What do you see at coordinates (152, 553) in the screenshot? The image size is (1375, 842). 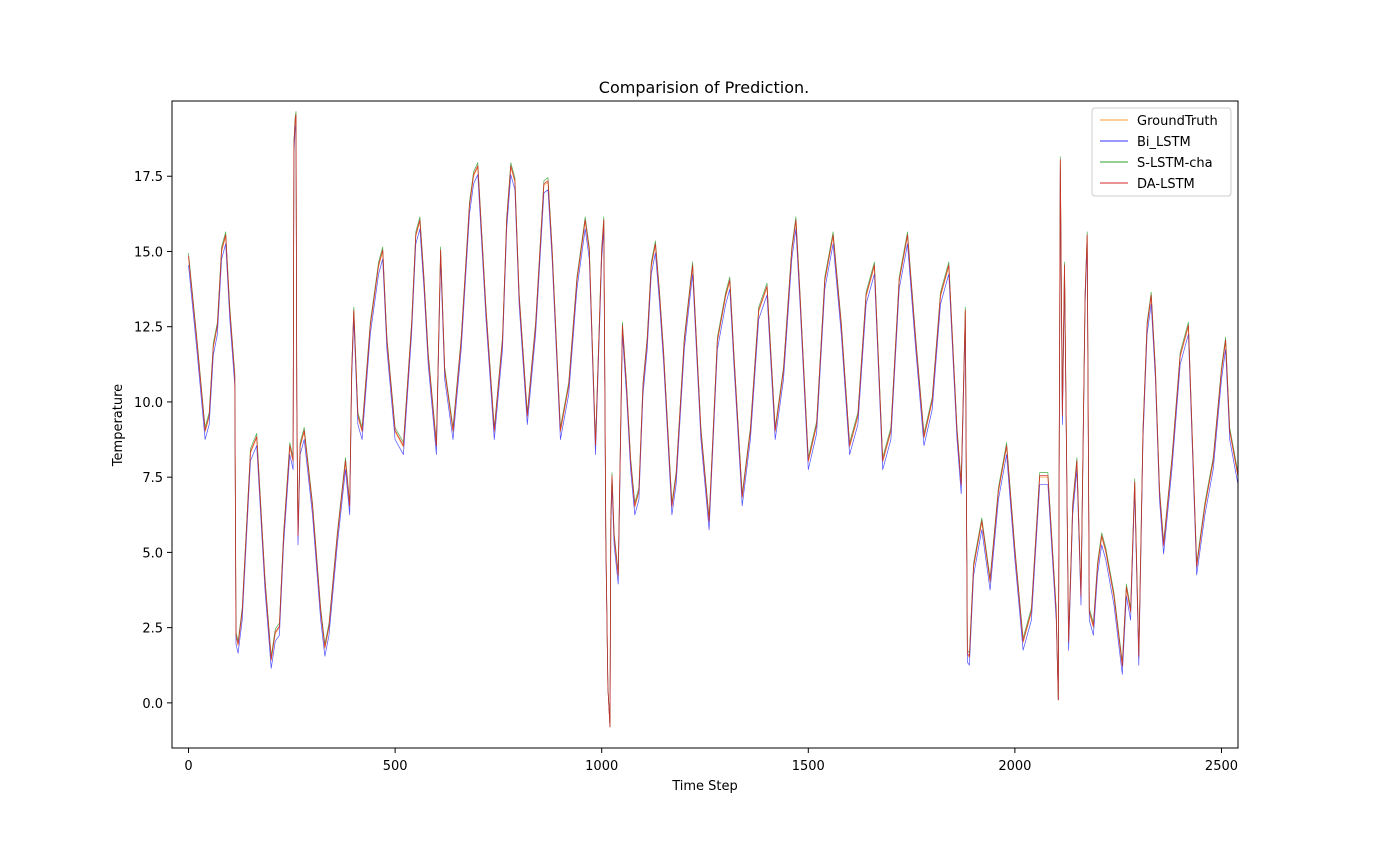 I see `y-tick-label: 5.0` at bounding box center [152, 553].